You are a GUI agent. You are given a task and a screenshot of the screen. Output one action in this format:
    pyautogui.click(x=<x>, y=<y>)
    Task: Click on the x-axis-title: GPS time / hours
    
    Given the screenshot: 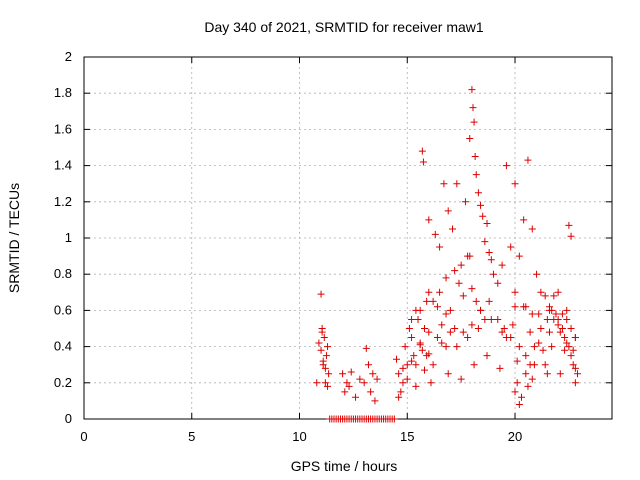 What is the action you would take?
    pyautogui.click(x=344, y=466)
    